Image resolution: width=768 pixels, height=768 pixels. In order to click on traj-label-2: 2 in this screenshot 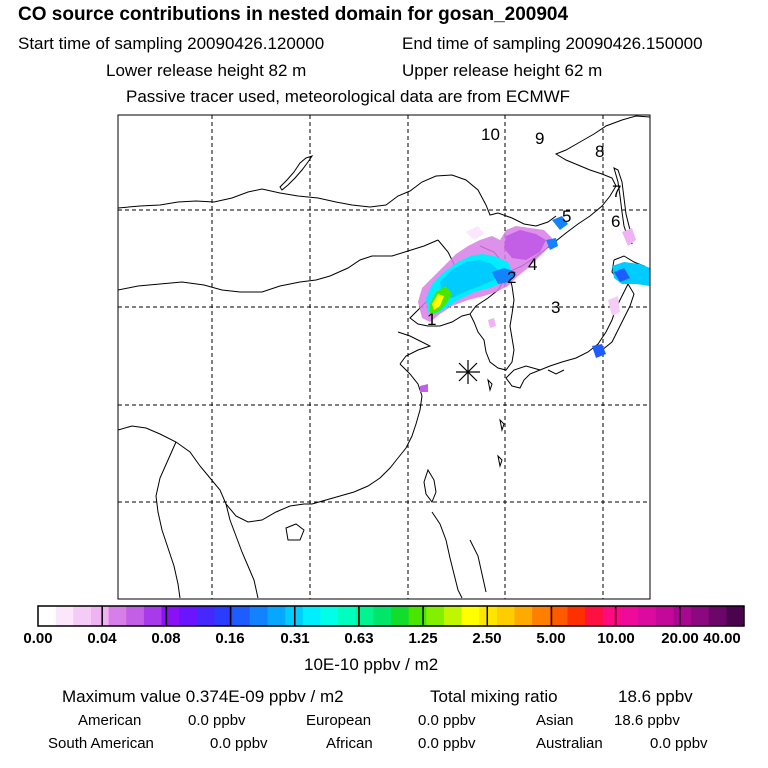, I will do `click(511, 277)`.